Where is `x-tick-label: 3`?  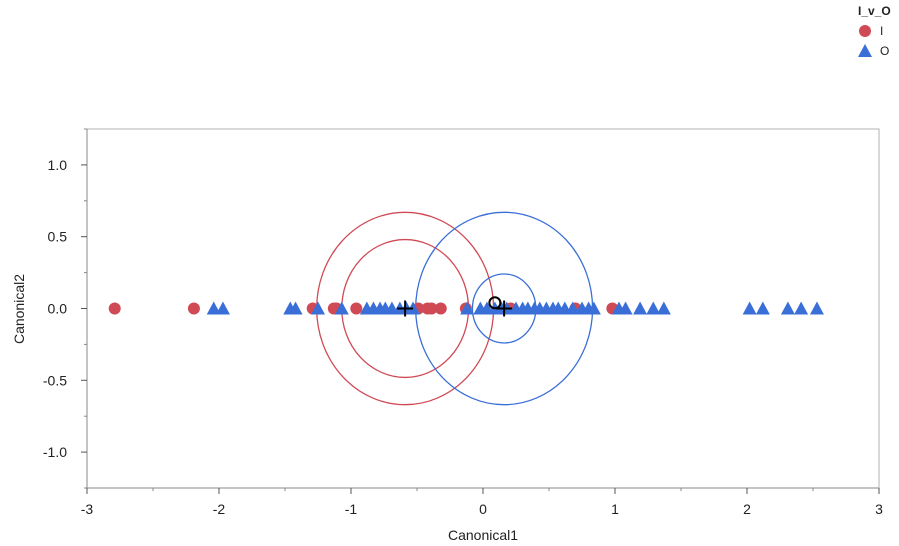 x-tick-label: 3 is located at coordinates (879, 509).